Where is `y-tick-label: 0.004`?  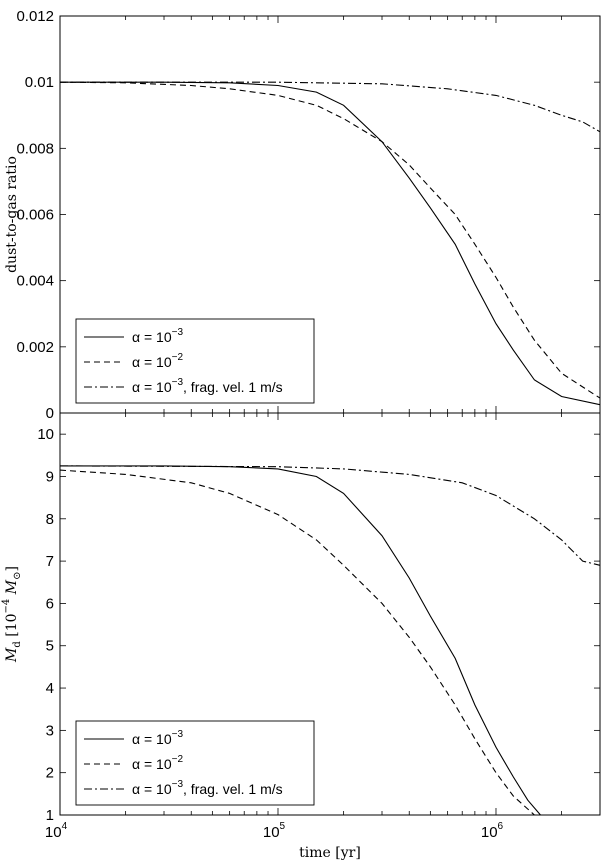 y-tick-label: 0.004 is located at coordinates (35, 281).